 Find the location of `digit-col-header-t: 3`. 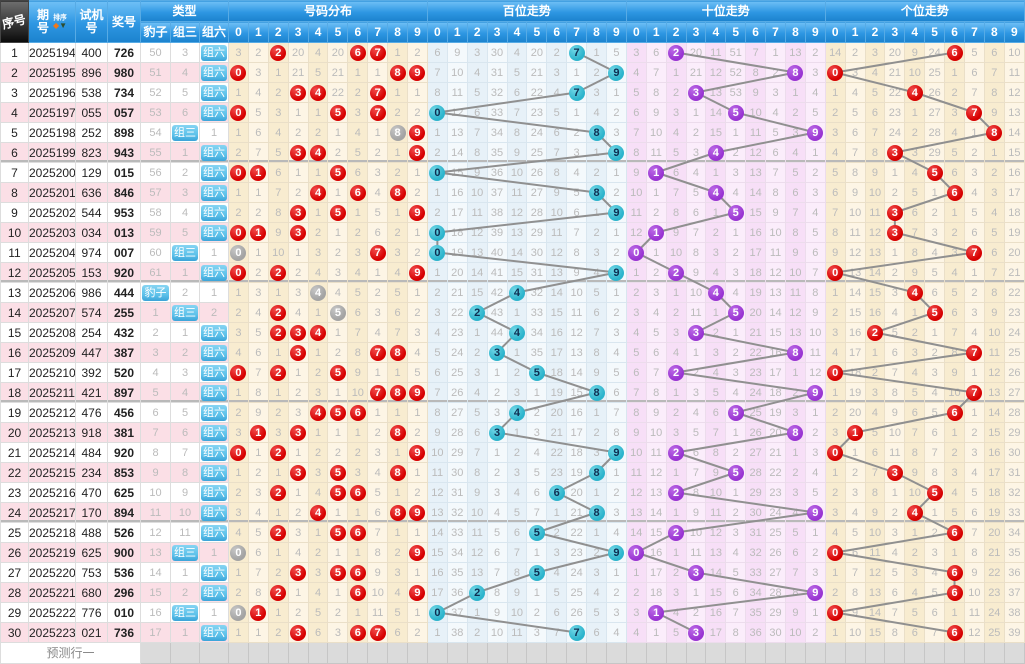

digit-col-header-t: 3 is located at coordinates (696, 32).